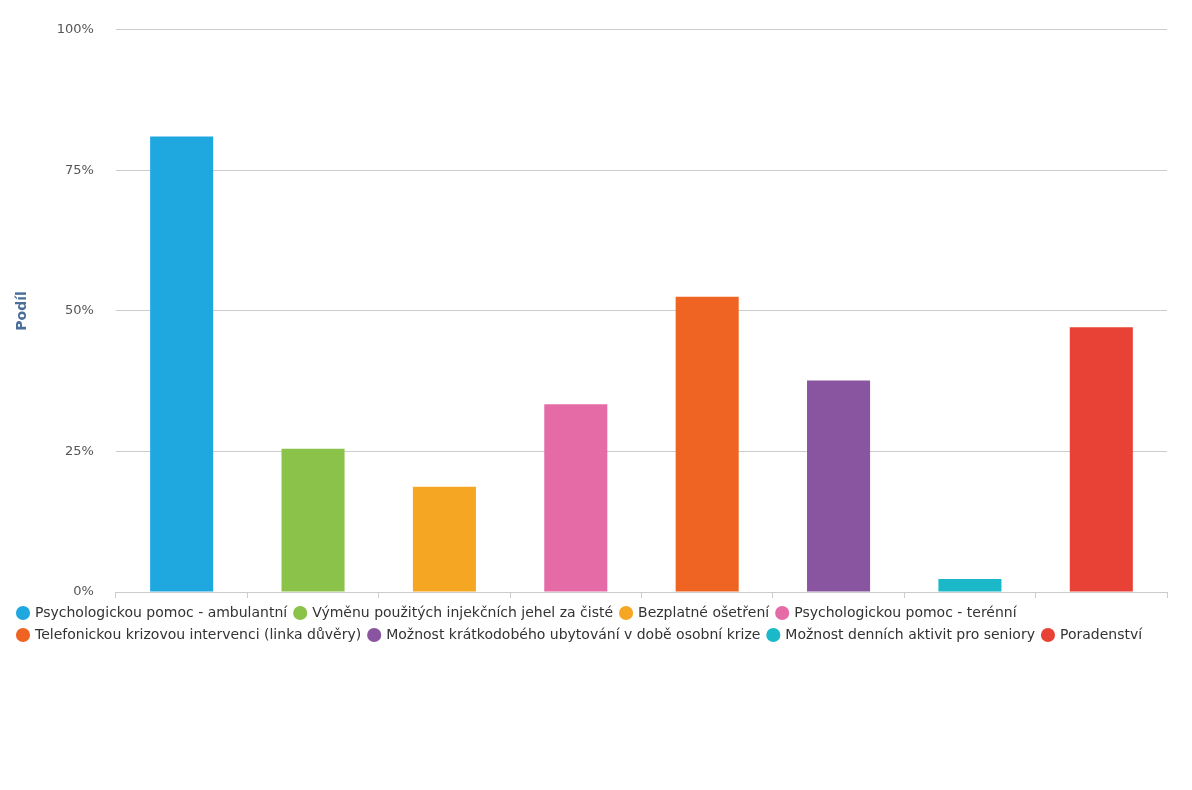 Image resolution: width=1192 pixels, height=790 pixels. What do you see at coordinates (79, 310) in the screenshot?
I see `y-tick-label: 50%` at bounding box center [79, 310].